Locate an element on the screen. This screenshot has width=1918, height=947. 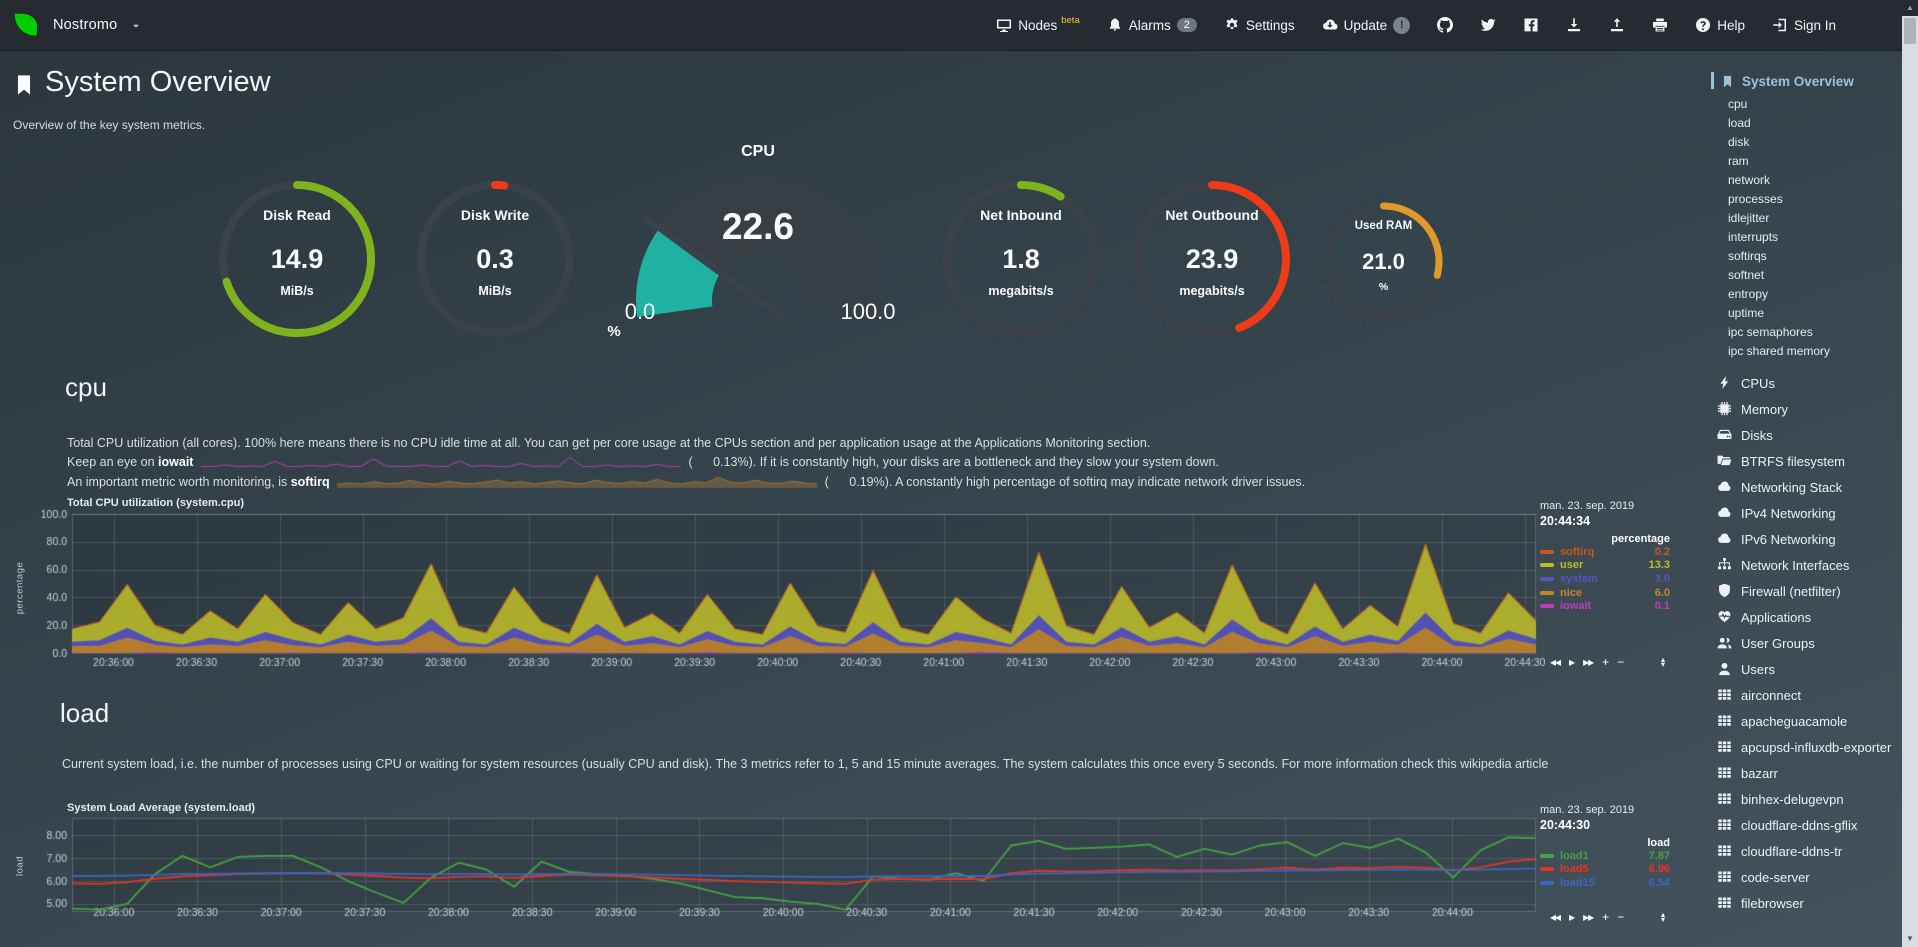
gauge-title: Net Inbound is located at coordinates (1021, 215).